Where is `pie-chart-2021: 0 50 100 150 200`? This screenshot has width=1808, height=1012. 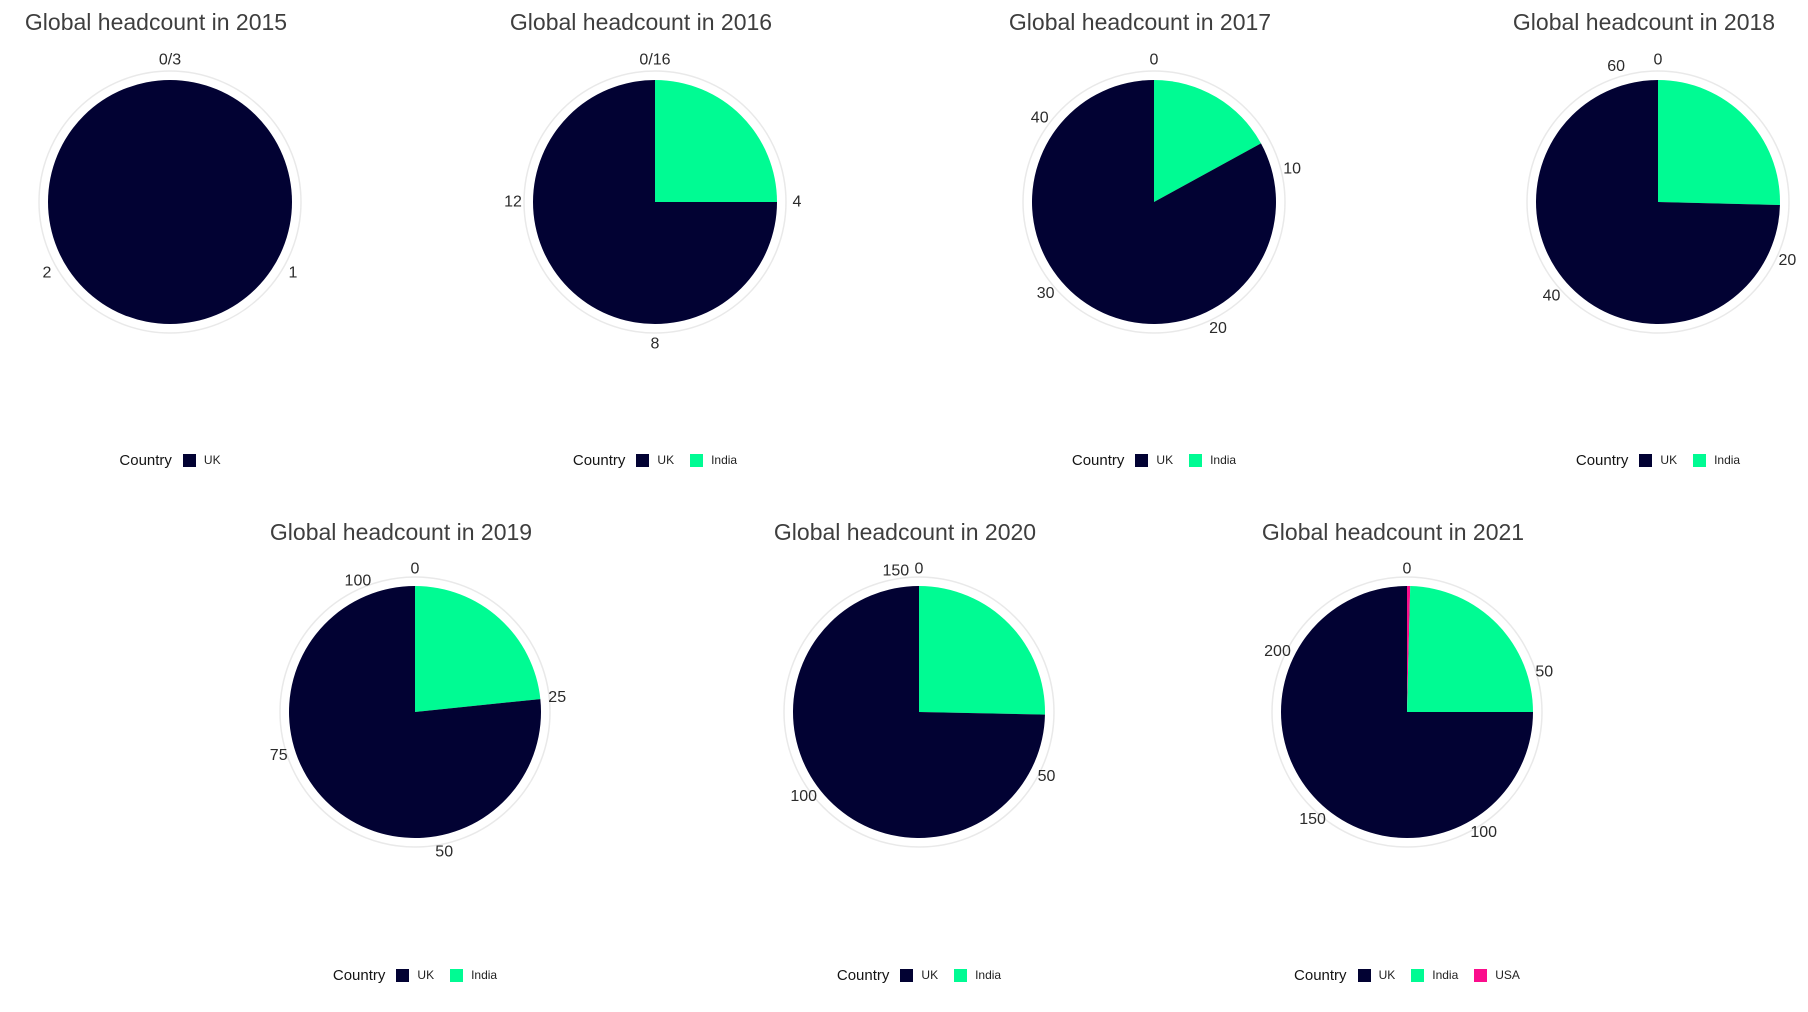 pie-chart-2021: 0 50 100 150 200 is located at coordinates (1408, 704).